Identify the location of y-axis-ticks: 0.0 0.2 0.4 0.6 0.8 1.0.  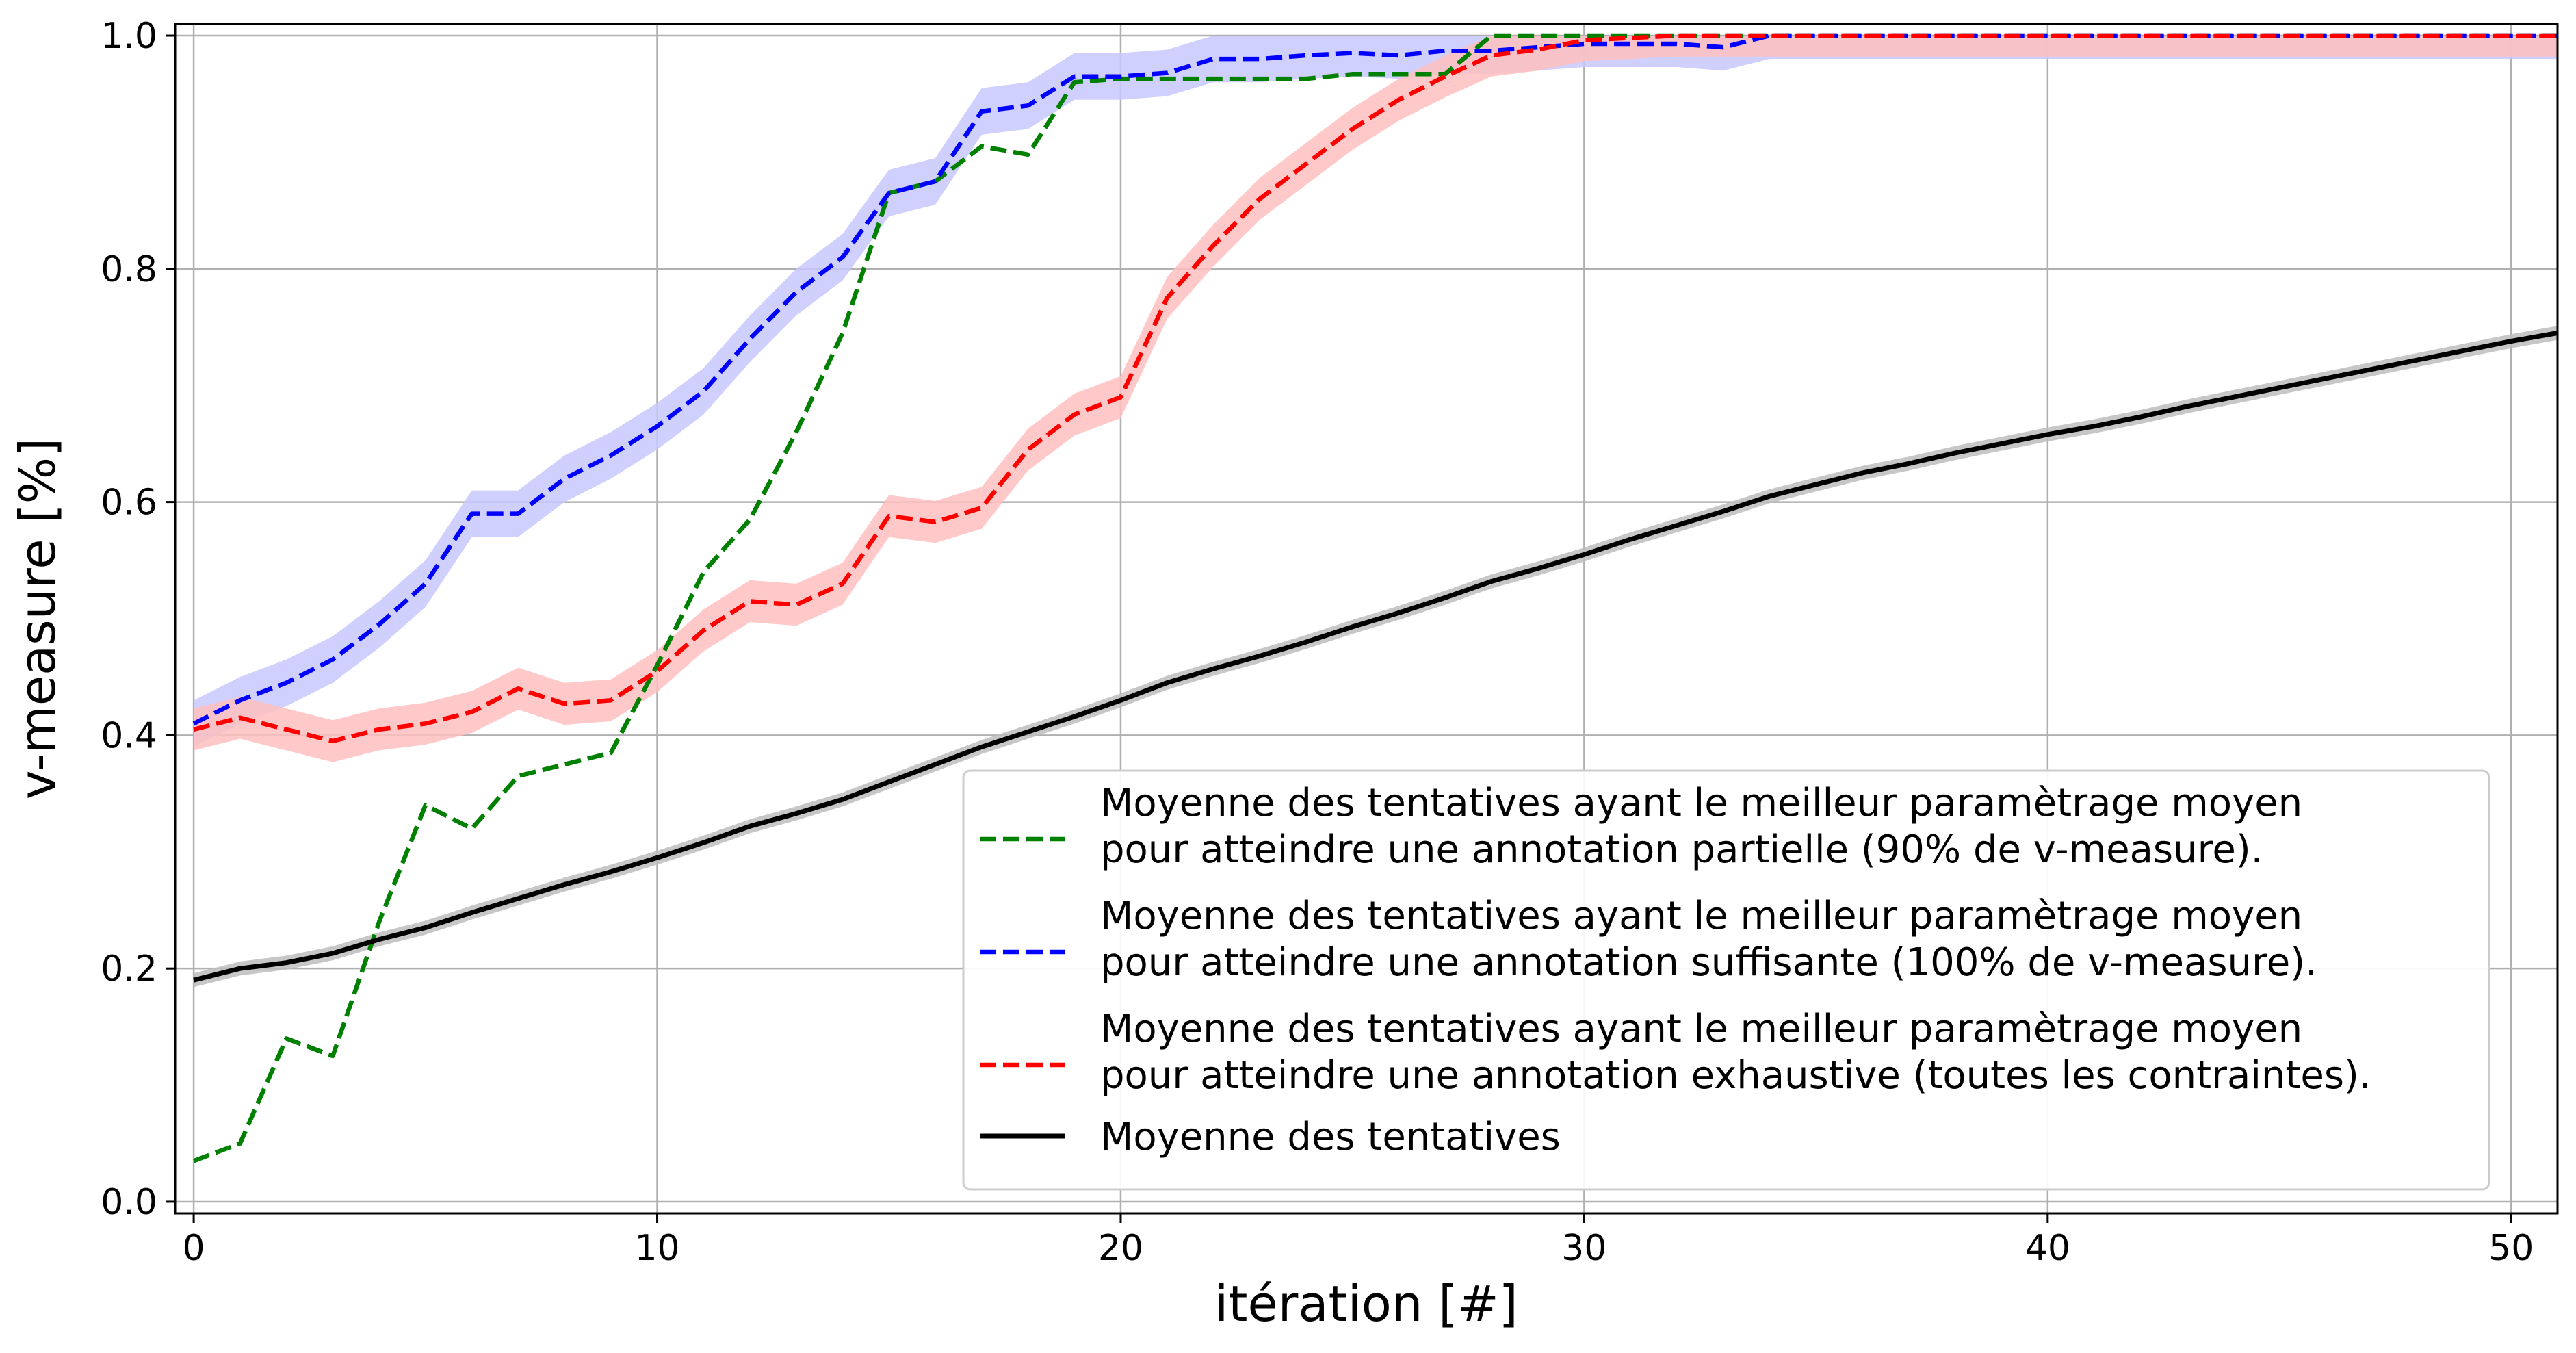
(138, 619).